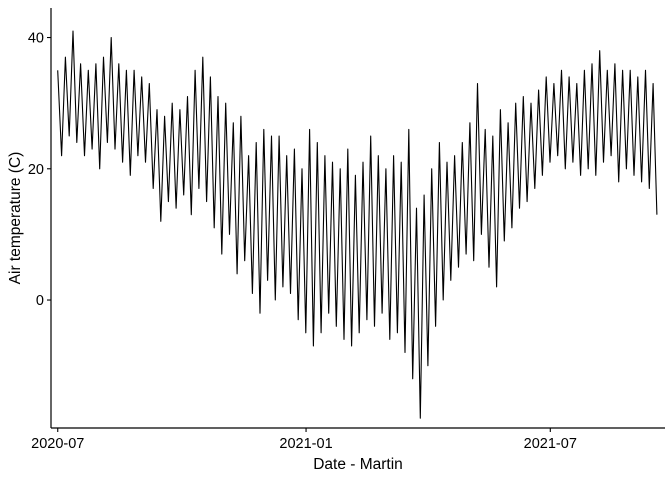  I want to click on x-tick-label: 2020-07, so click(57, 444).